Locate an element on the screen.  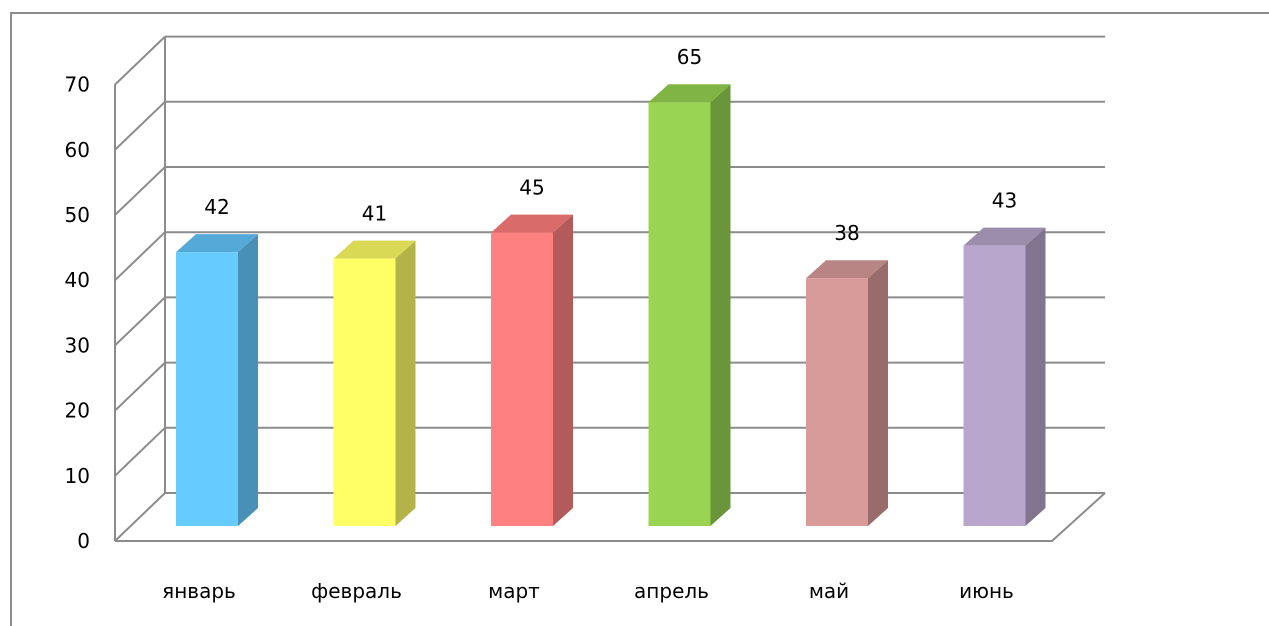
data-label: 41 is located at coordinates (374, 214).